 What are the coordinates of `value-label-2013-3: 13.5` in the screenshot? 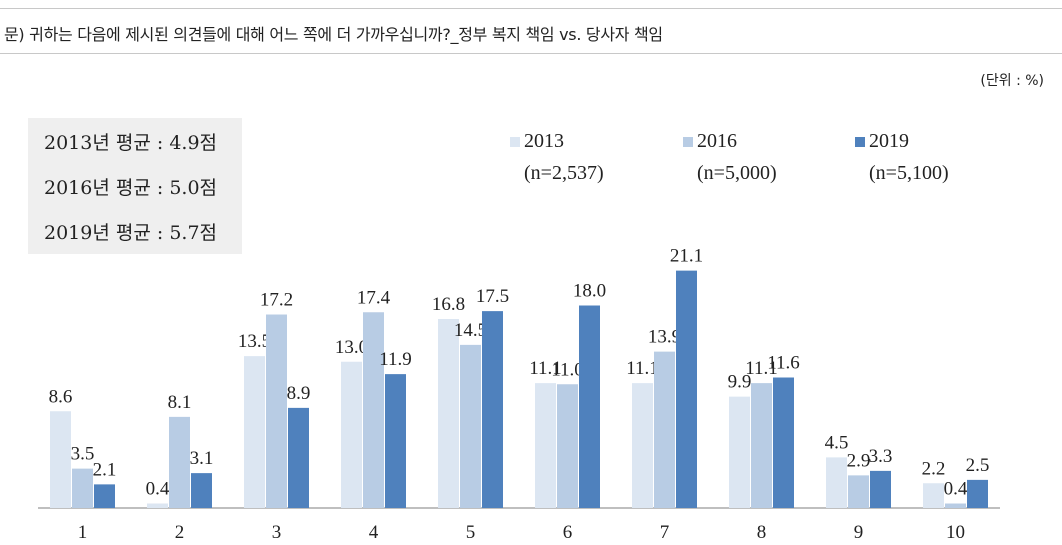 It's located at (254, 341).